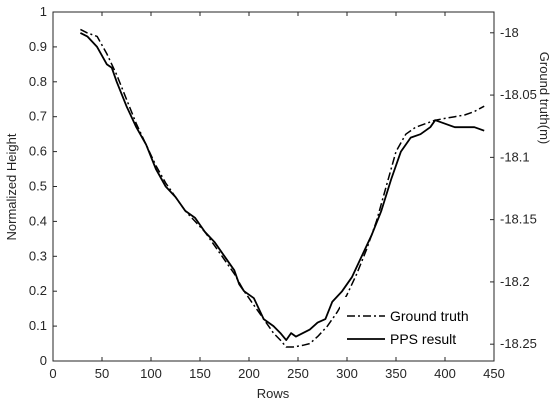  Describe the element at coordinates (200, 373) in the screenshot. I see `x-tick-label: 150` at that location.